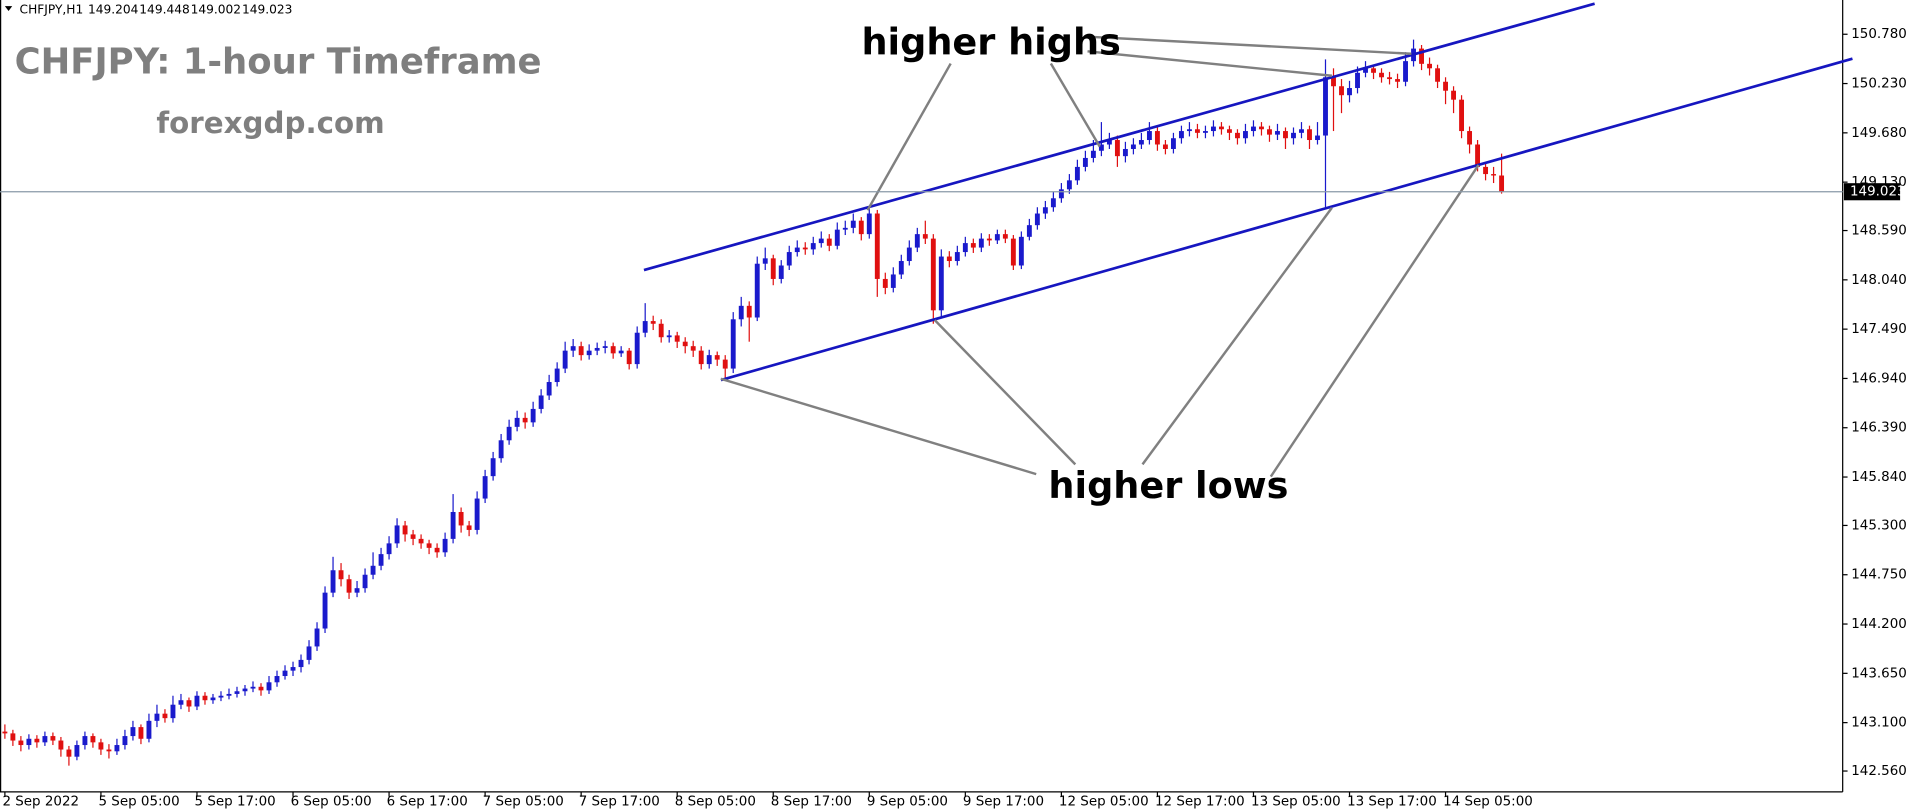 The image size is (1916, 812). Describe the element at coordinates (1879, 771) in the screenshot. I see `y-tick-label: 142.560` at that location.